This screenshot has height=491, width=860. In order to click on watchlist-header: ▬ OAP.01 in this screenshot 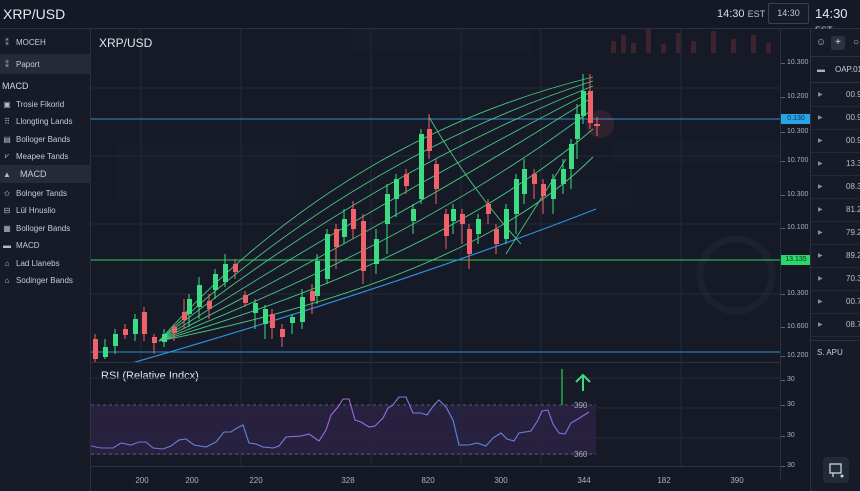, I will do `click(835, 70)`.